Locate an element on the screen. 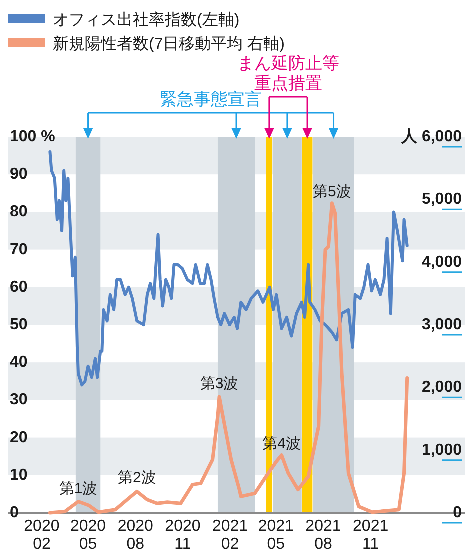 The width and height of the screenshot is (465, 552). y-tick-label: 0 is located at coordinates (14, 513).